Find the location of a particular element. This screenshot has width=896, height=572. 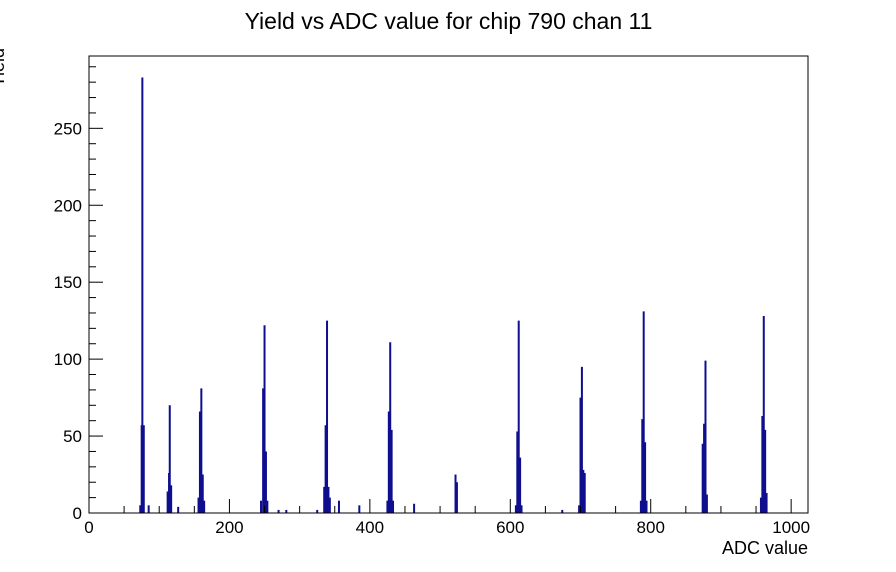

y-tick-label: 50 is located at coordinates (72, 436).